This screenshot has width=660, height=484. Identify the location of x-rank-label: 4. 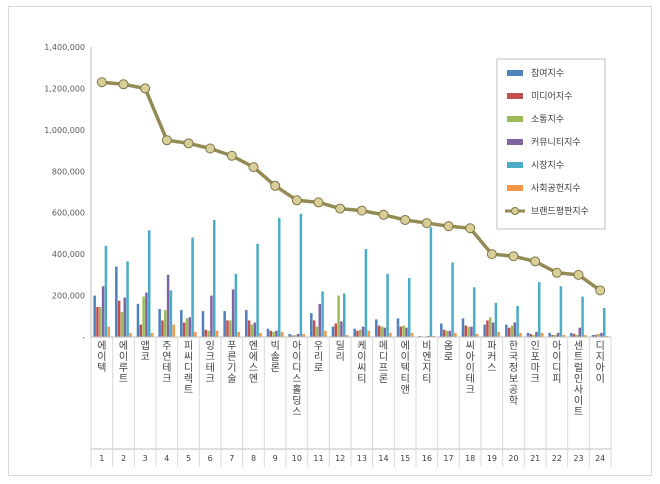
(166, 458).